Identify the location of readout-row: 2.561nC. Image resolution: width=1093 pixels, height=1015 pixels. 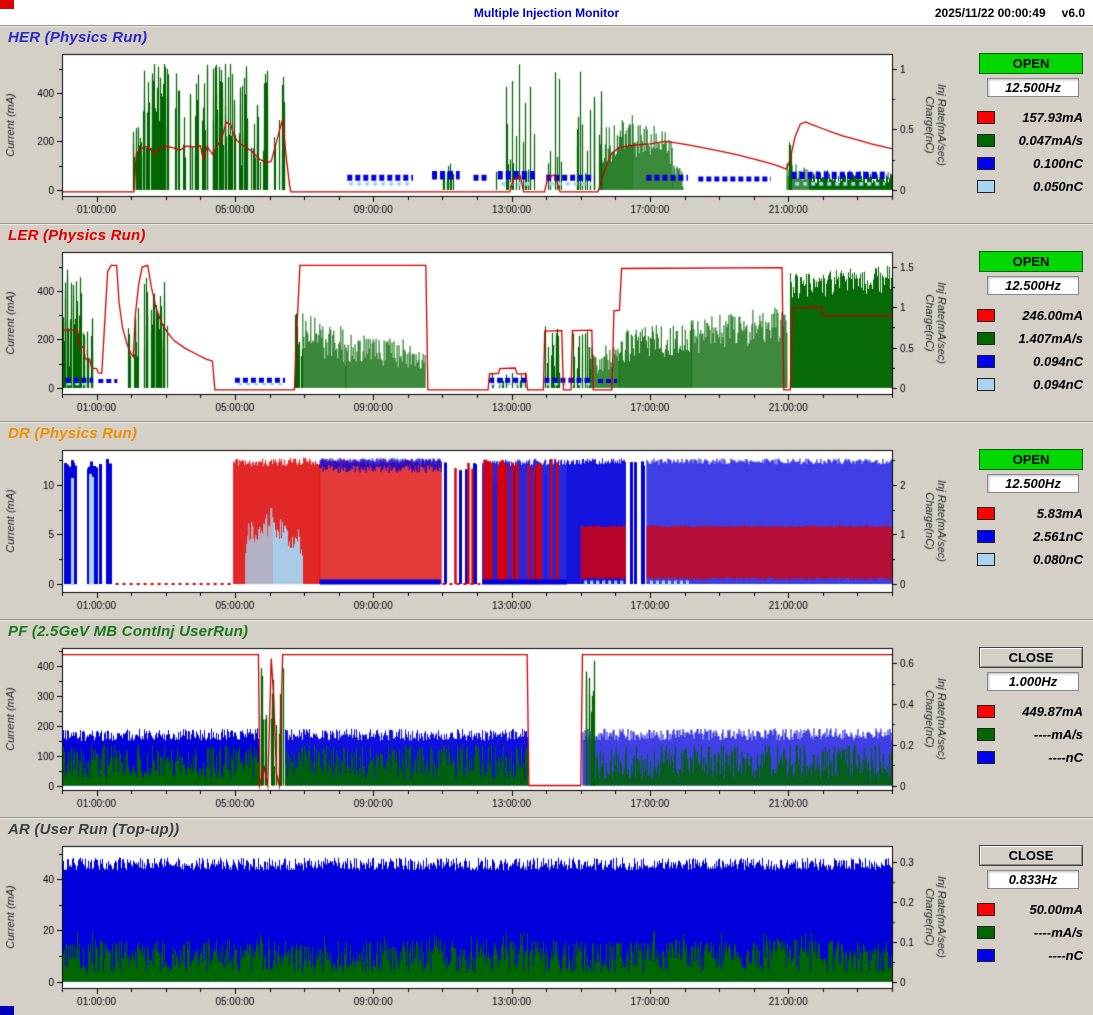
(1030, 536).